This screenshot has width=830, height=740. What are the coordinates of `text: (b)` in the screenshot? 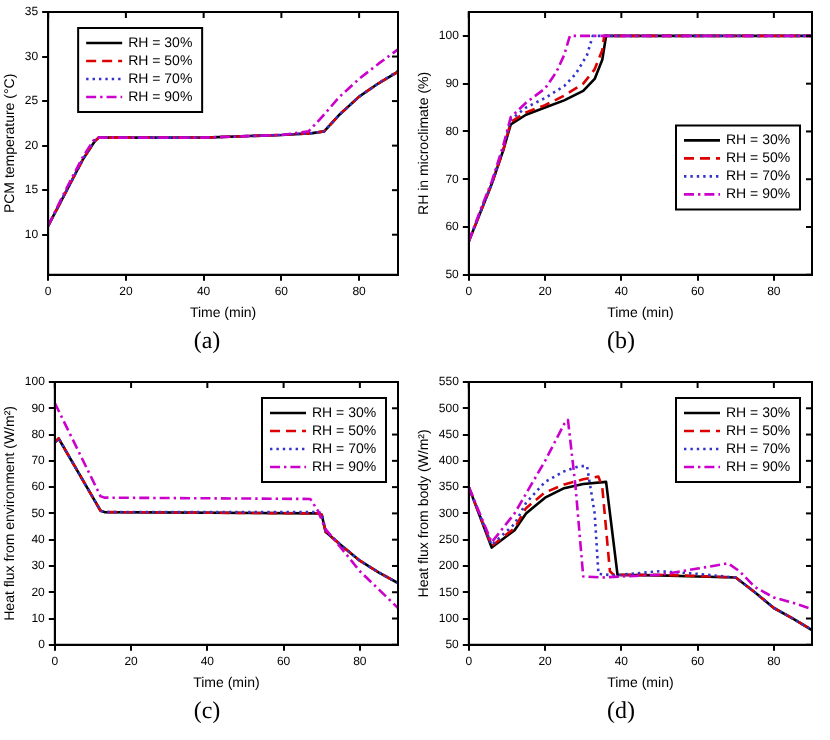 It's located at (621, 341).